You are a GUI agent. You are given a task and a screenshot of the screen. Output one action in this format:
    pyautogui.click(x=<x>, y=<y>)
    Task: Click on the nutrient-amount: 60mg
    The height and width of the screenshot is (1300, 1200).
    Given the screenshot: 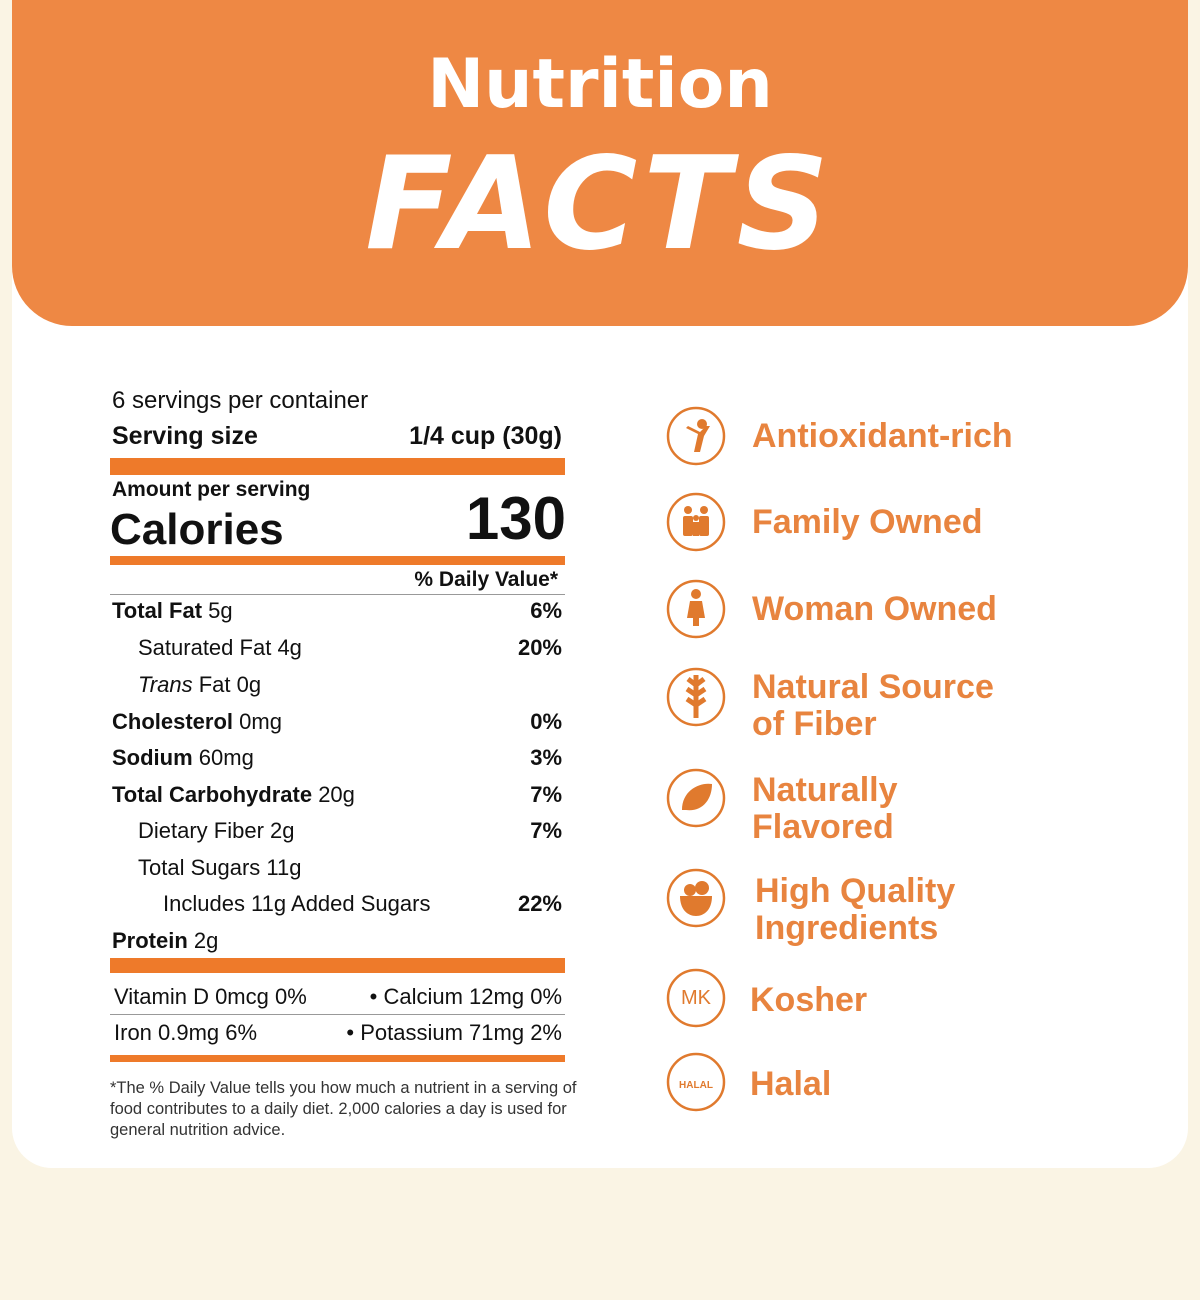 What is the action you would take?
    pyautogui.click(x=226, y=757)
    